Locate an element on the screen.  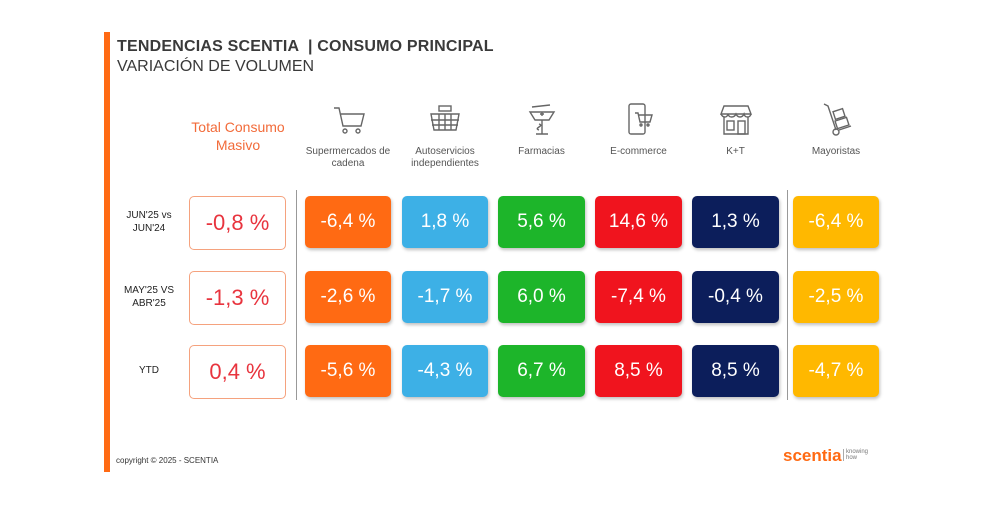
value-cell: -7,4 % is located at coordinates (638, 297).